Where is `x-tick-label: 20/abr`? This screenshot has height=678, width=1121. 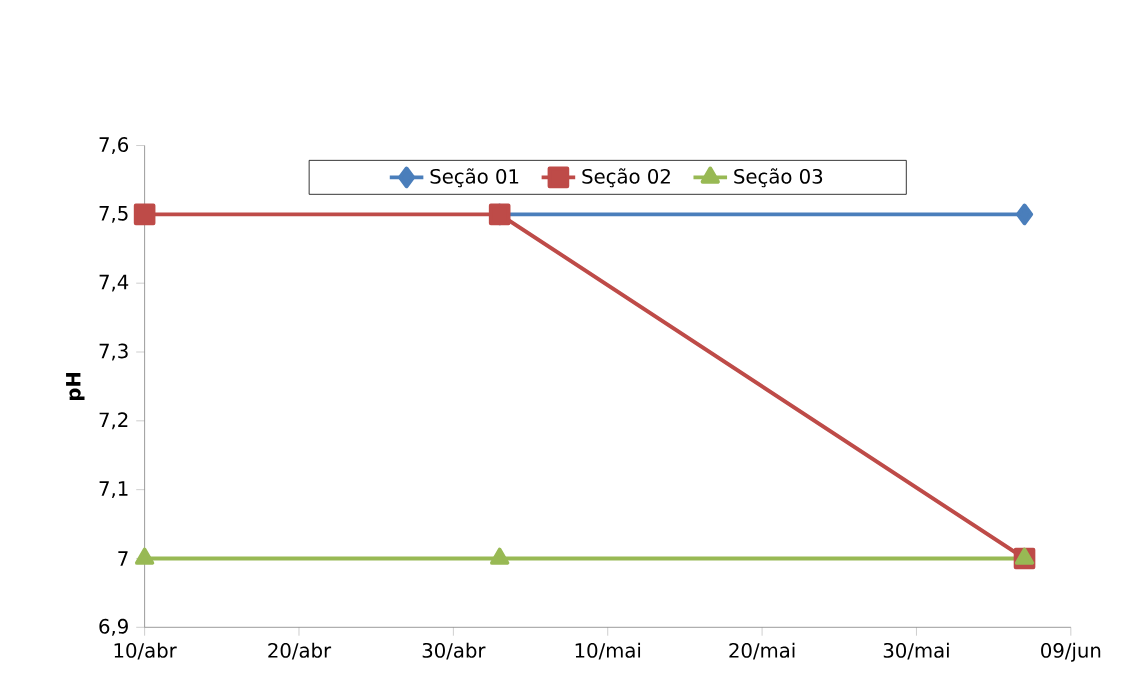 x-tick-label: 20/abr is located at coordinates (300, 651).